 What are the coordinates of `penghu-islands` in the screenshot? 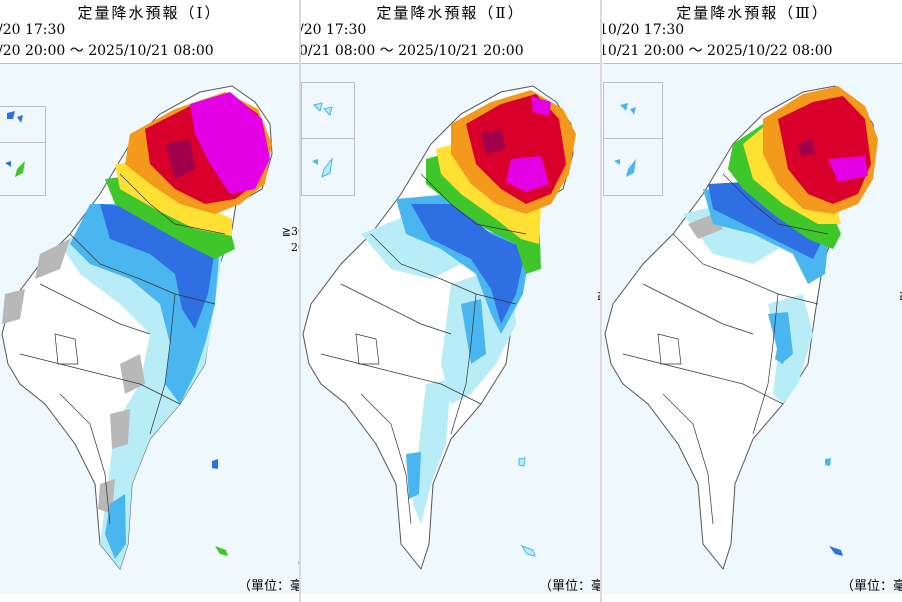 It's located at (15, 117).